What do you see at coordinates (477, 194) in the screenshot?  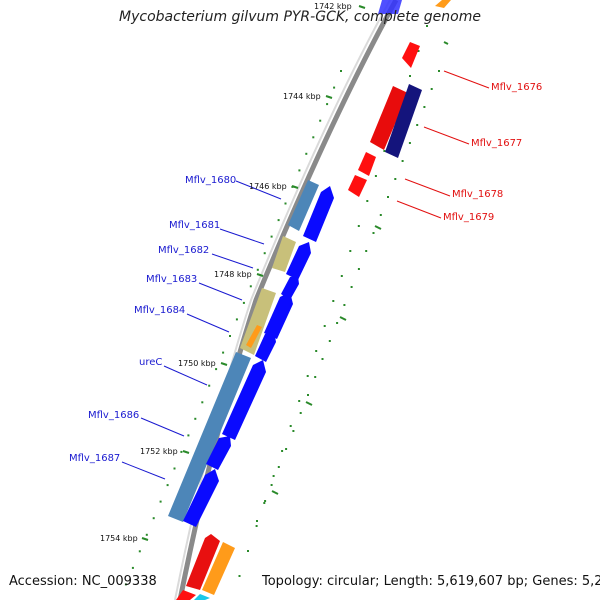 I see `gene-label: Mflv_1678` at bounding box center [477, 194].